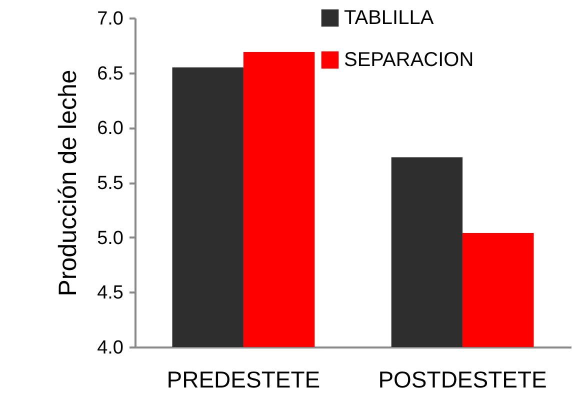 The image size is (573, 412). Describe the element at coordinates (110, 348) in the screenshot. I see `y-tick-label: 4.0` at that location.